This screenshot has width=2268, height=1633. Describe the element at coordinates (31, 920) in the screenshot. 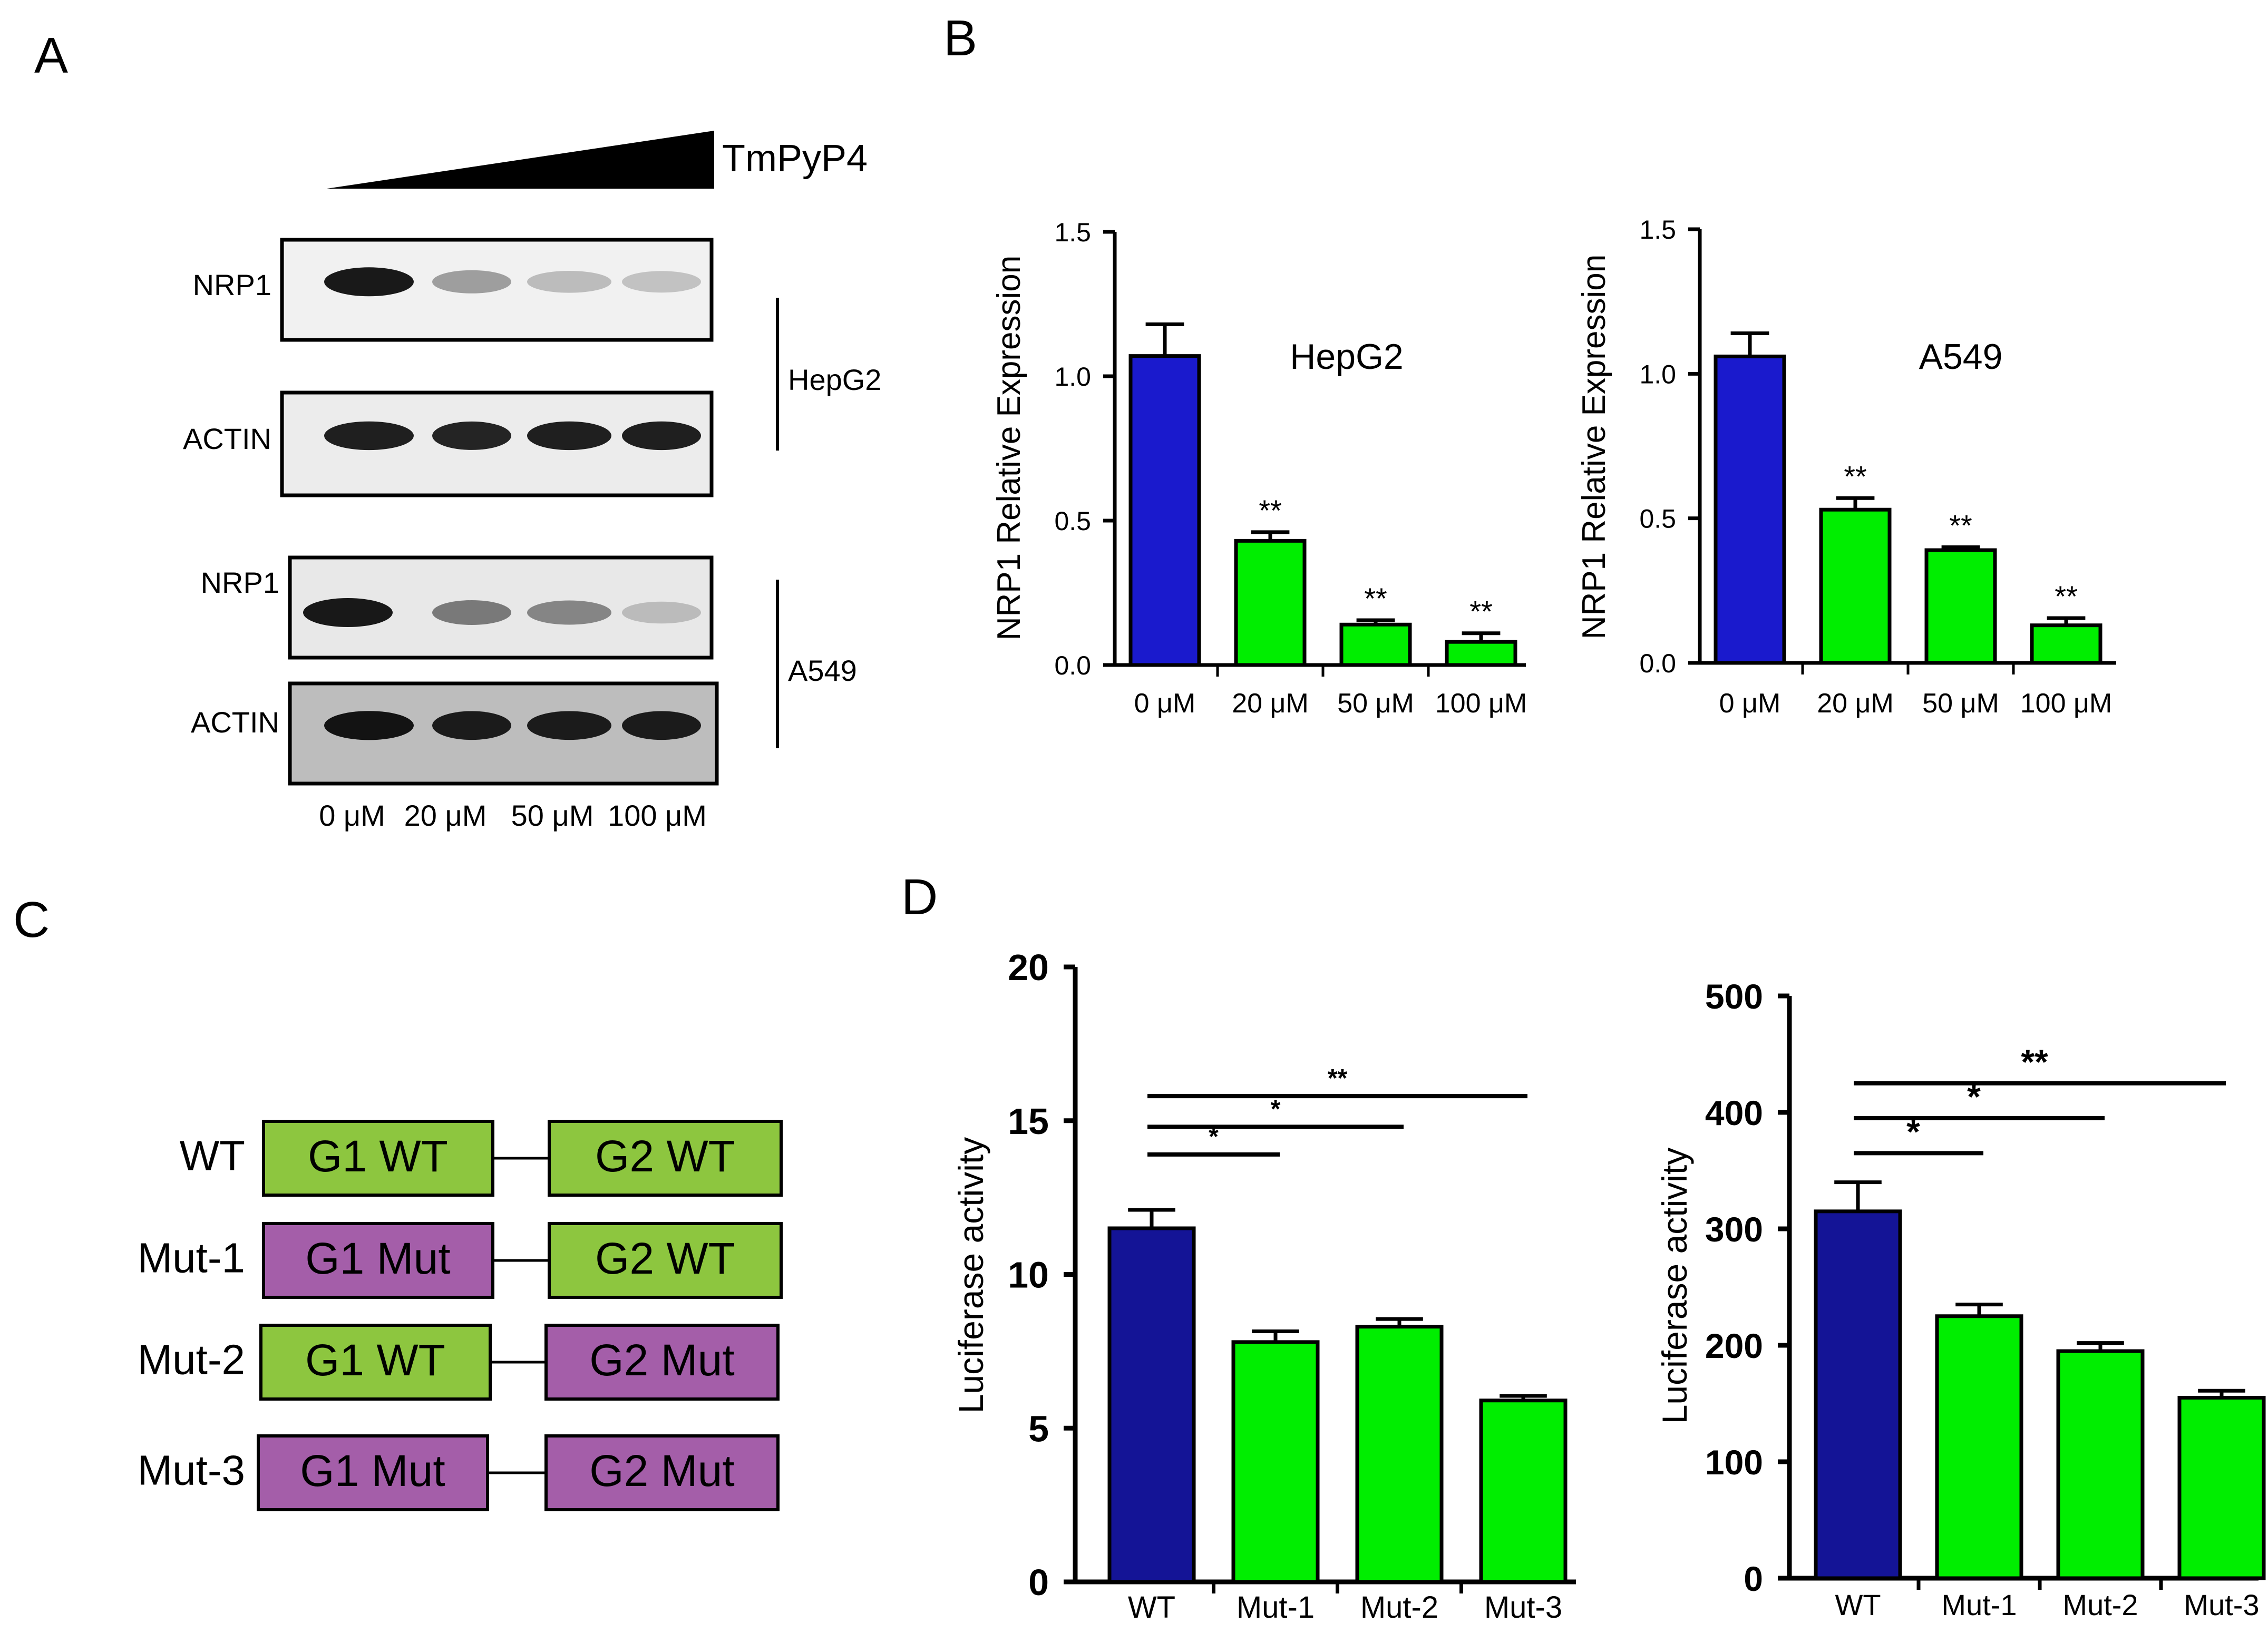

I see `panel-label-c: C` at that location.